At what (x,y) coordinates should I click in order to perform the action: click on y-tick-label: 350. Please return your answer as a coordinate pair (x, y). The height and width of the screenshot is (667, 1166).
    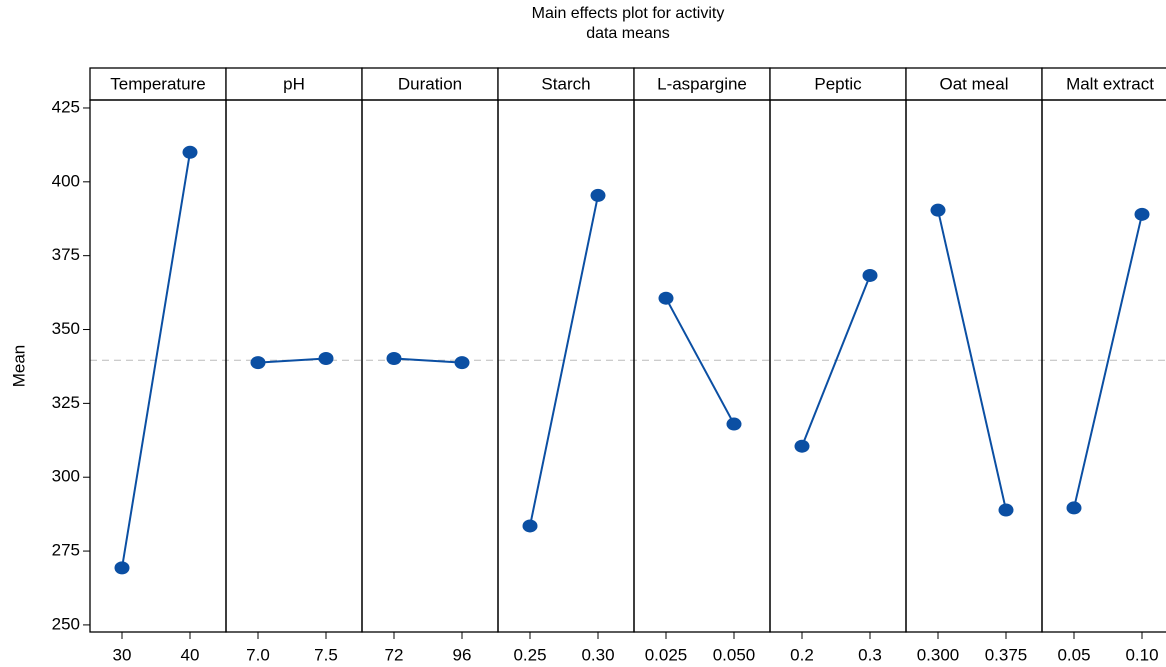
    Looking at the image, I should click on (66, 328).